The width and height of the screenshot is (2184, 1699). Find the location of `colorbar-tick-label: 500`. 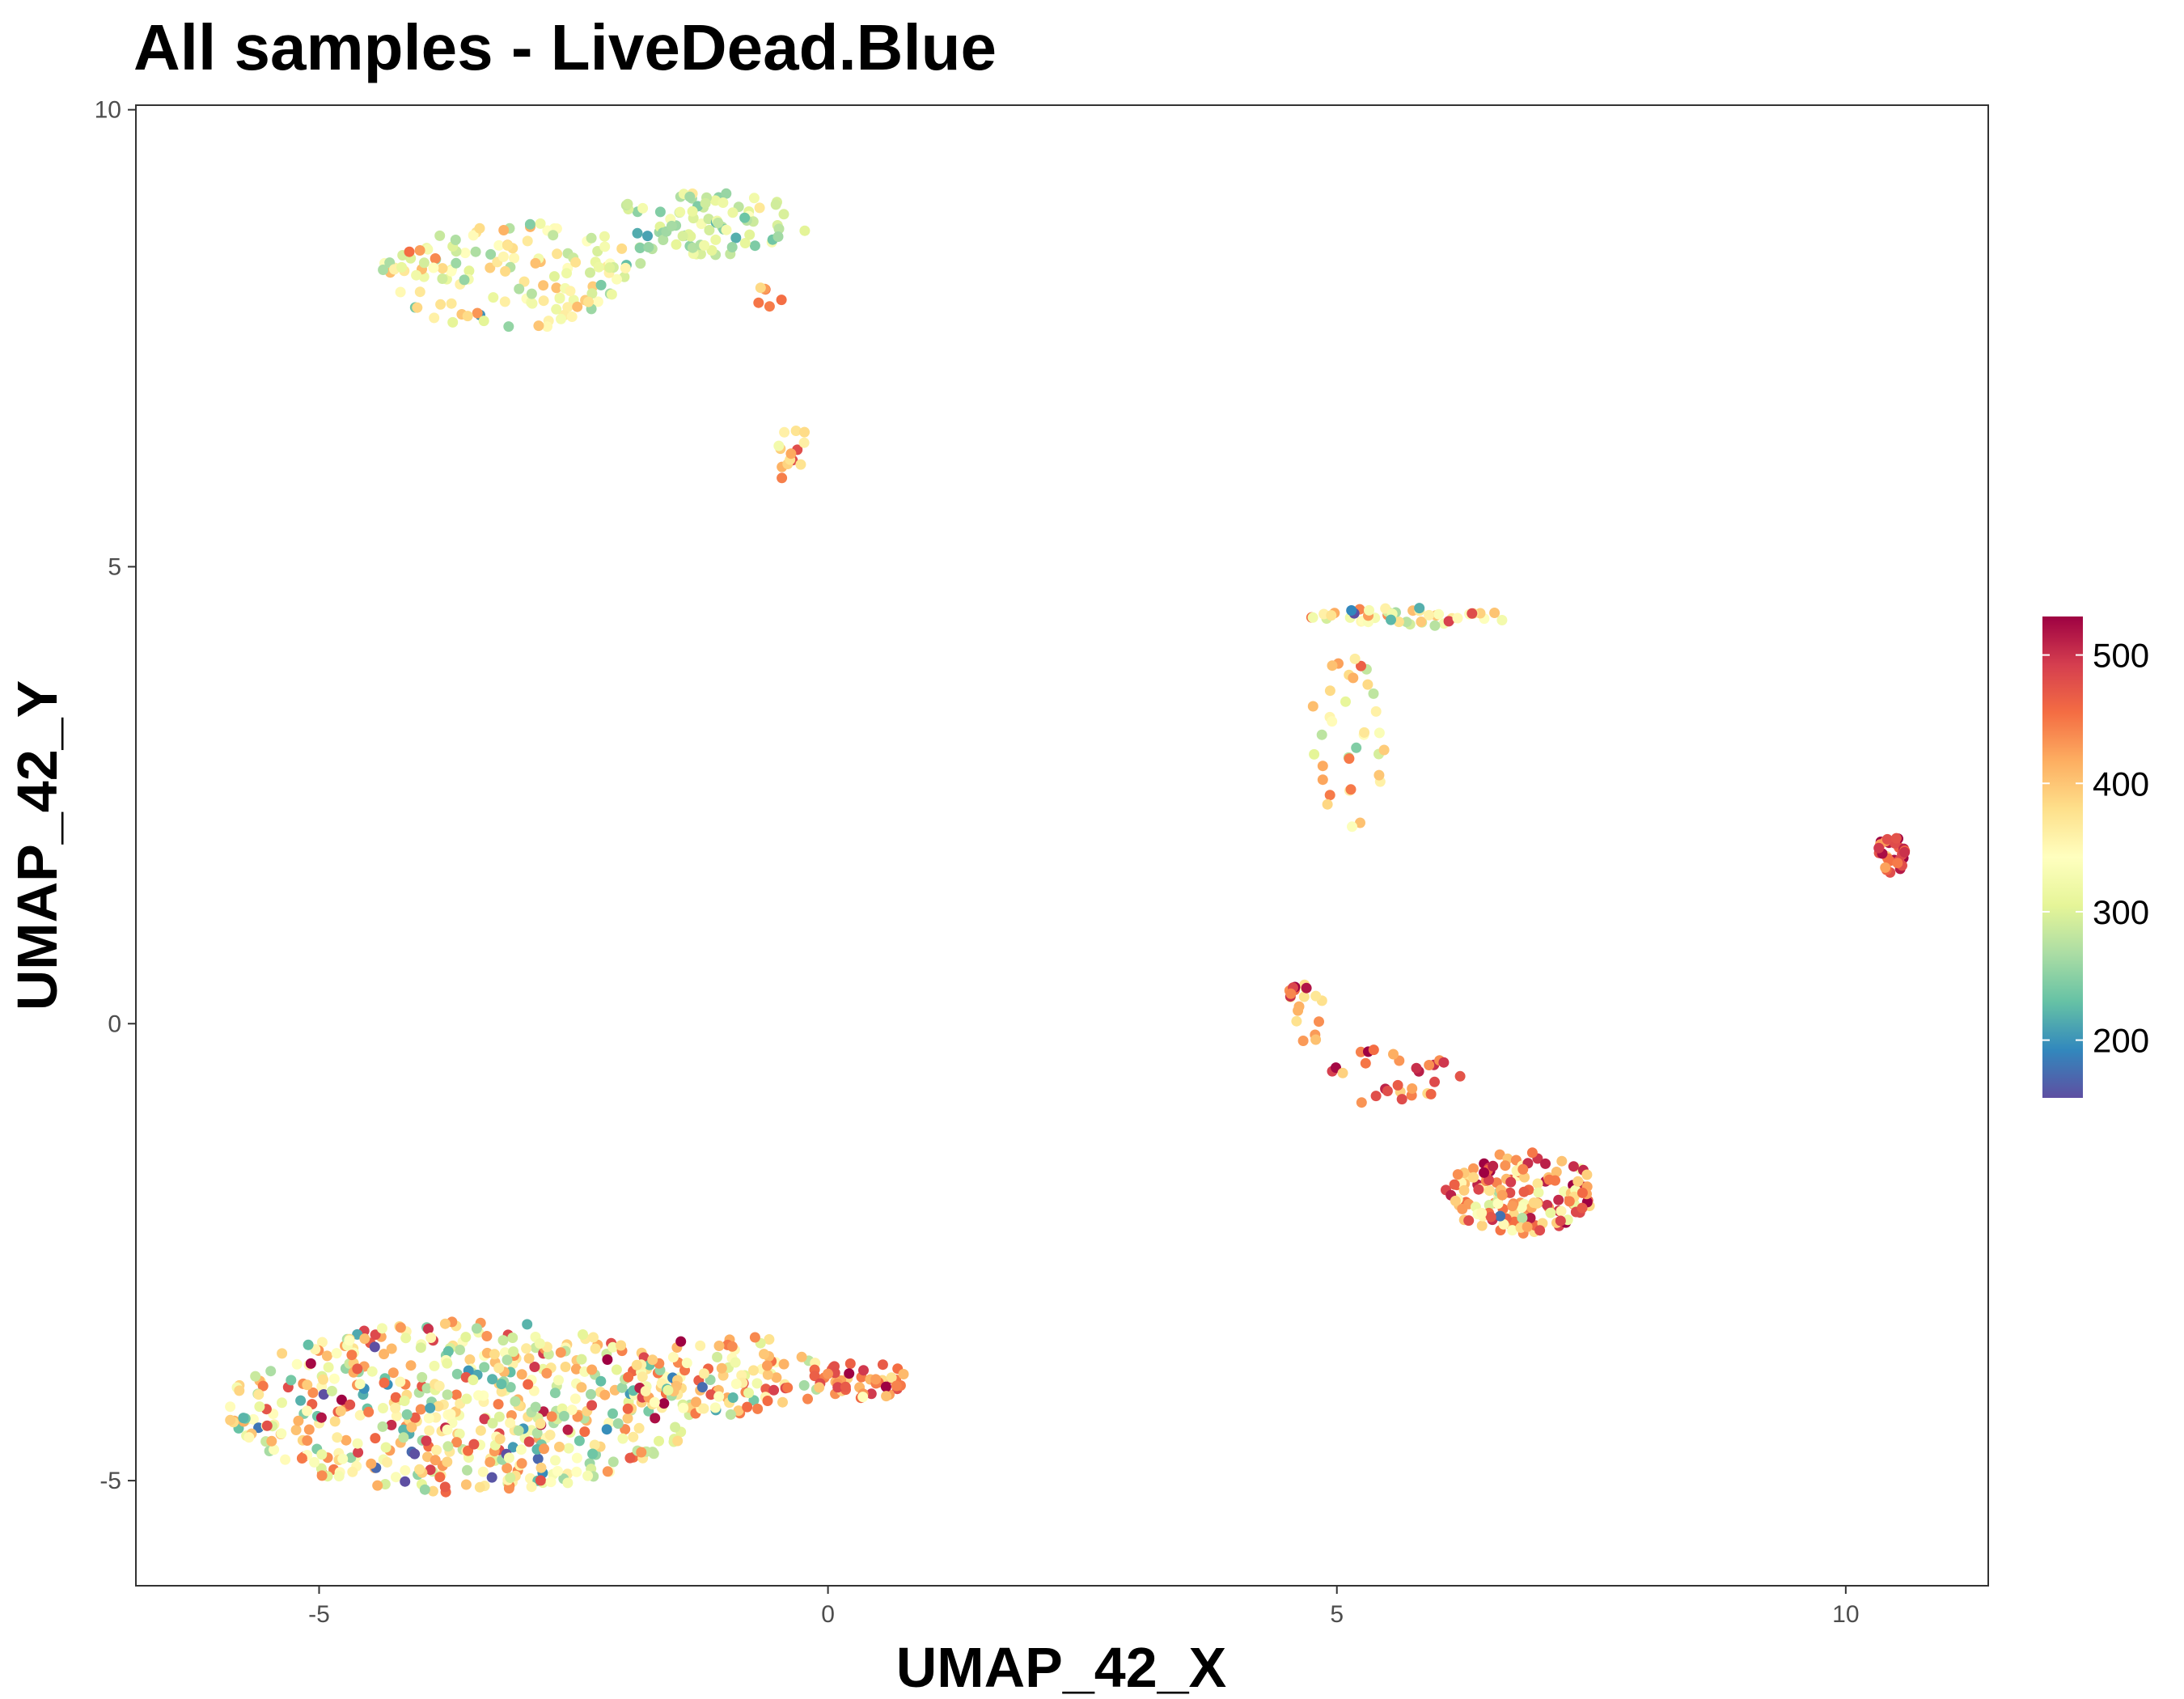

colorbar-tick-label: 500 is located at coordinates (2121, 656).